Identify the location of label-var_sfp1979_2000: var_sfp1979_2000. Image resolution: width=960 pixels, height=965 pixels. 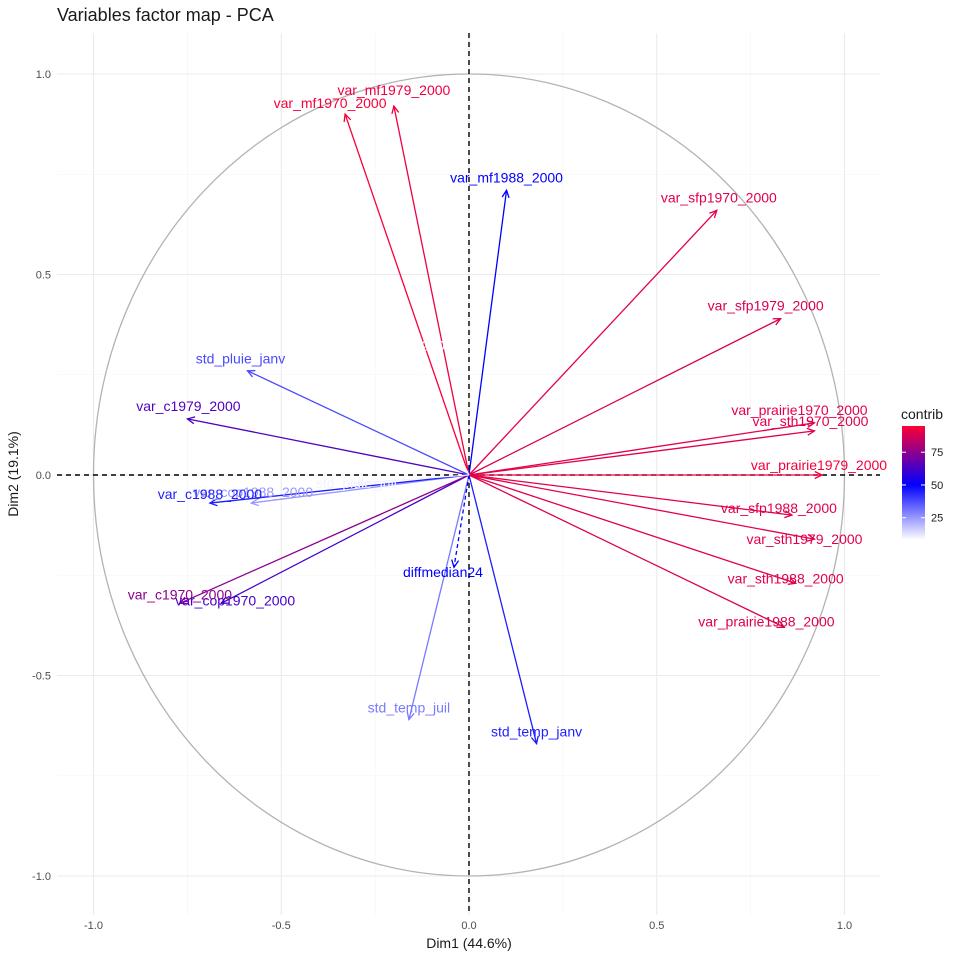
(766, 306).